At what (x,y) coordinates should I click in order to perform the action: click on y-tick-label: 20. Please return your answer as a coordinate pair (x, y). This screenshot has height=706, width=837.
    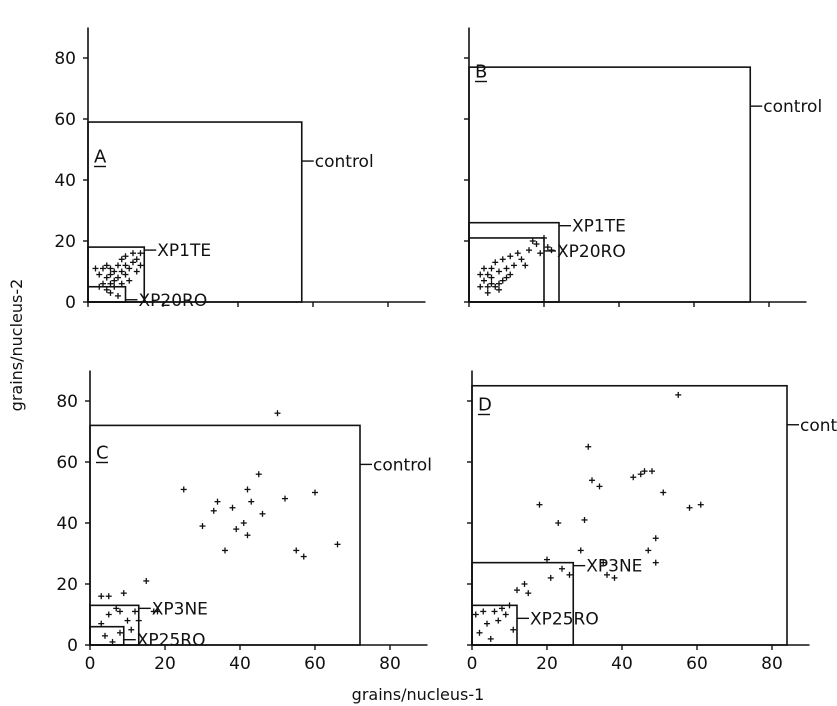
    Looking at the image, I should click on (65, 242).